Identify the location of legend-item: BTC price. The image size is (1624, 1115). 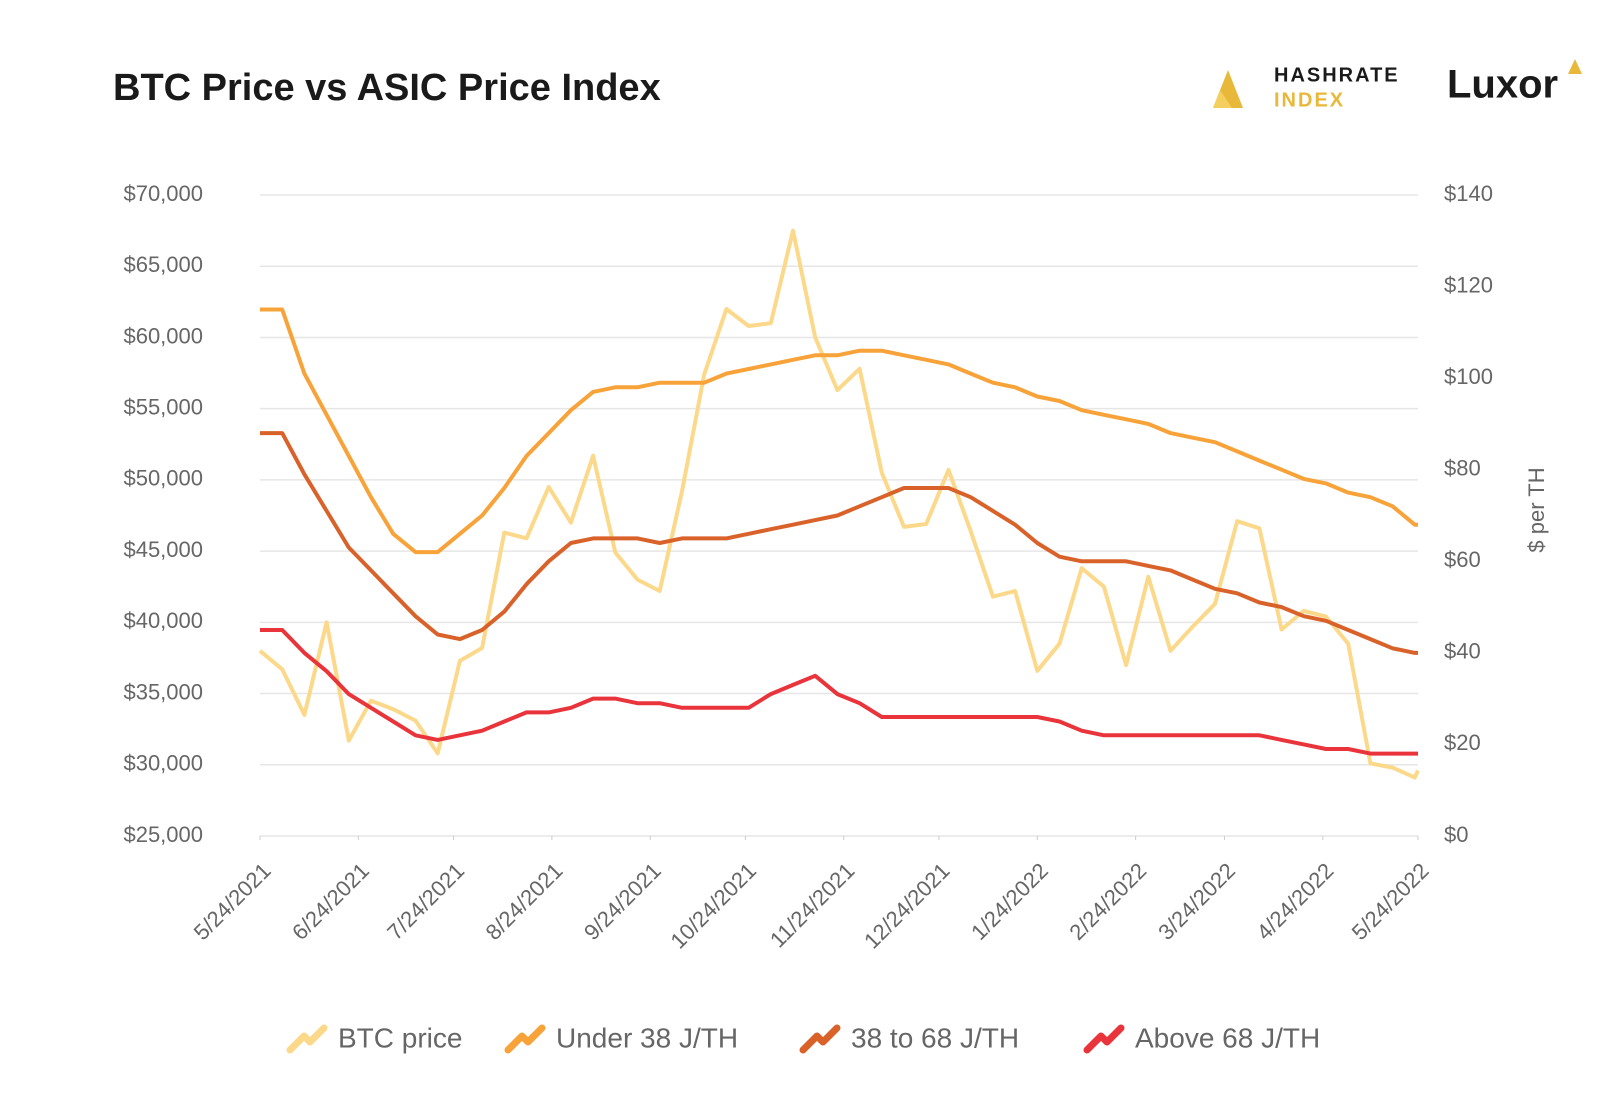
(374, 1038).